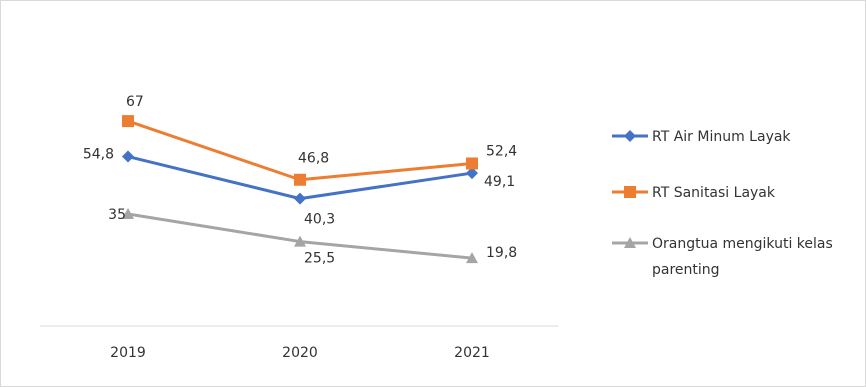  I want to click on series-3-point-2019, so click(128, 213).